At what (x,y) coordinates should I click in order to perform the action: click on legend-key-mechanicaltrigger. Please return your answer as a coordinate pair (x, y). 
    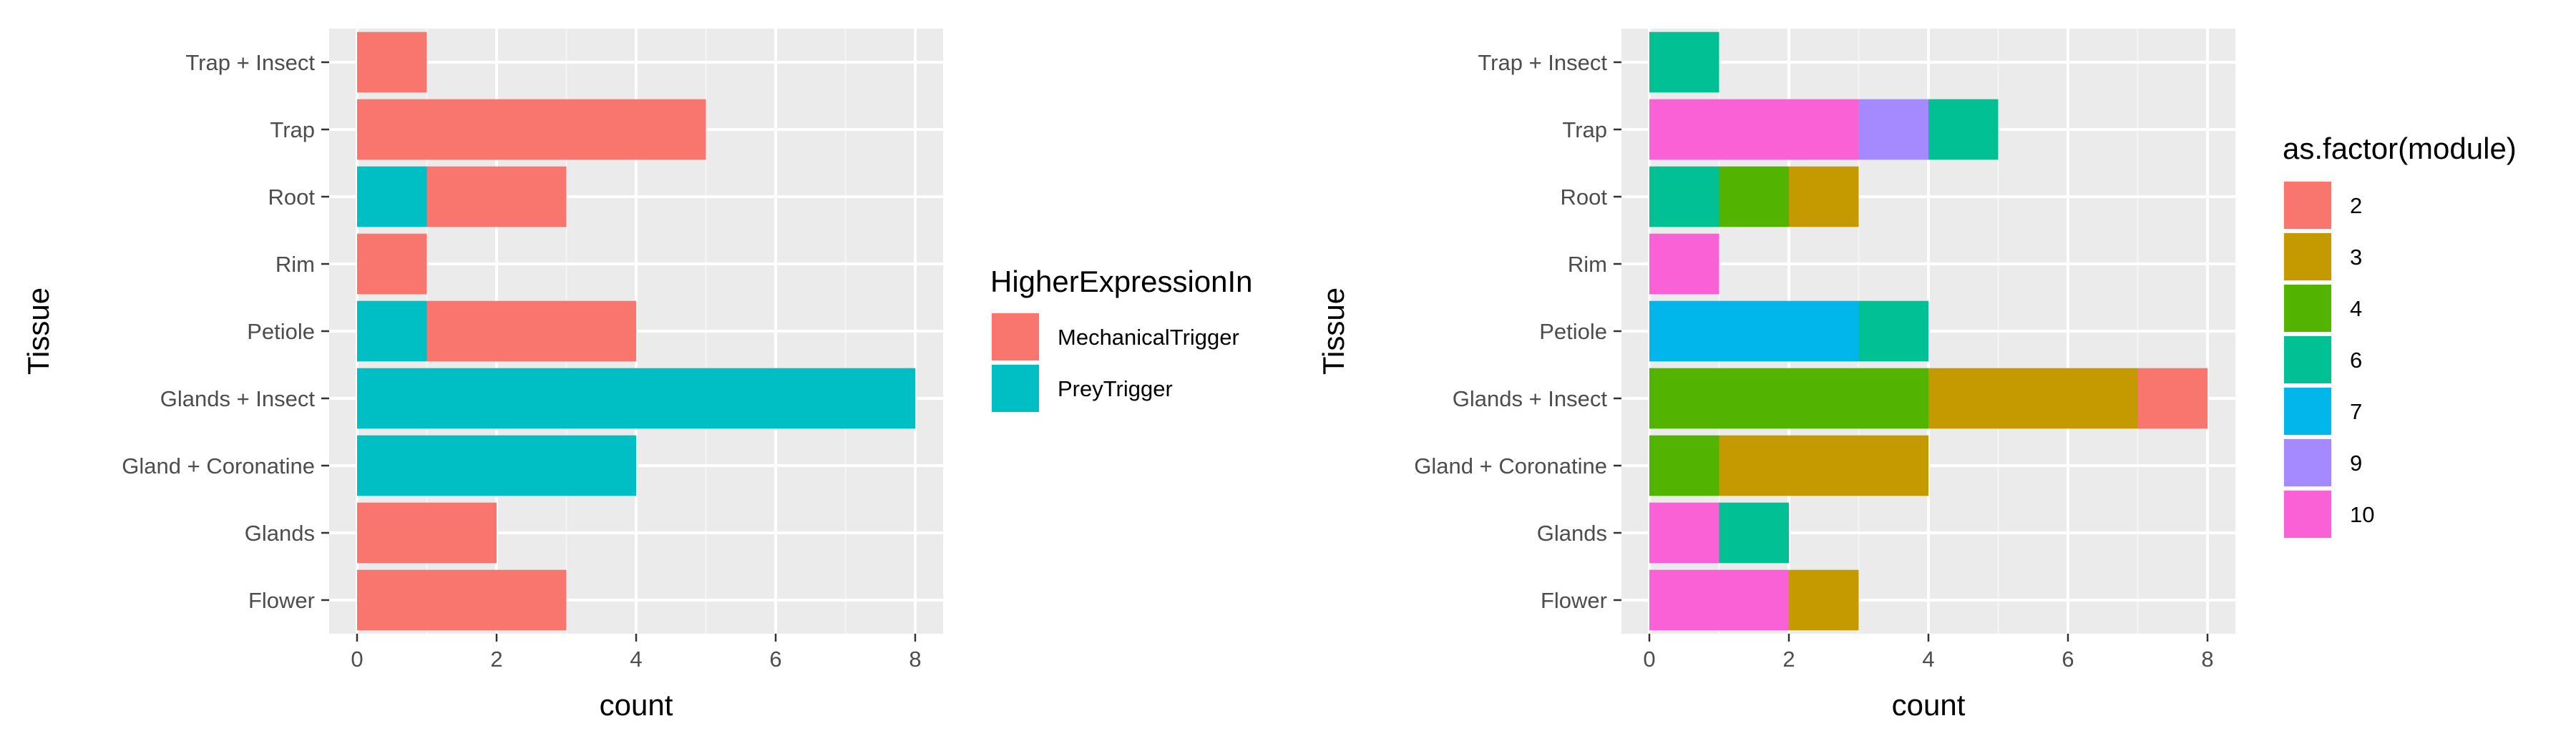
    Looking at the image, I should click on (1015, 336).